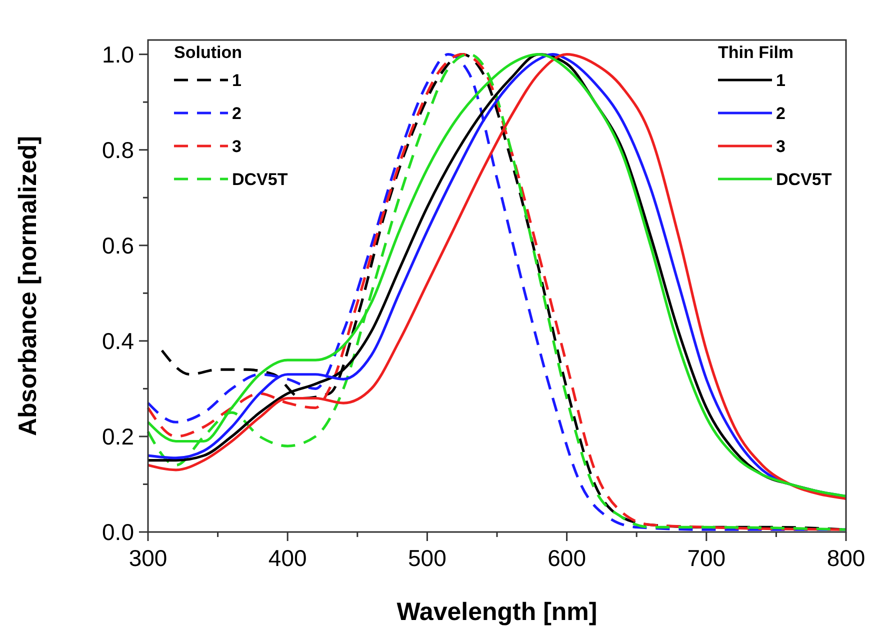  What do you see at coordinates (118, 341) in the screenshot?
I see `y-tick-label: 0.4` at bounding box center [118, 341].